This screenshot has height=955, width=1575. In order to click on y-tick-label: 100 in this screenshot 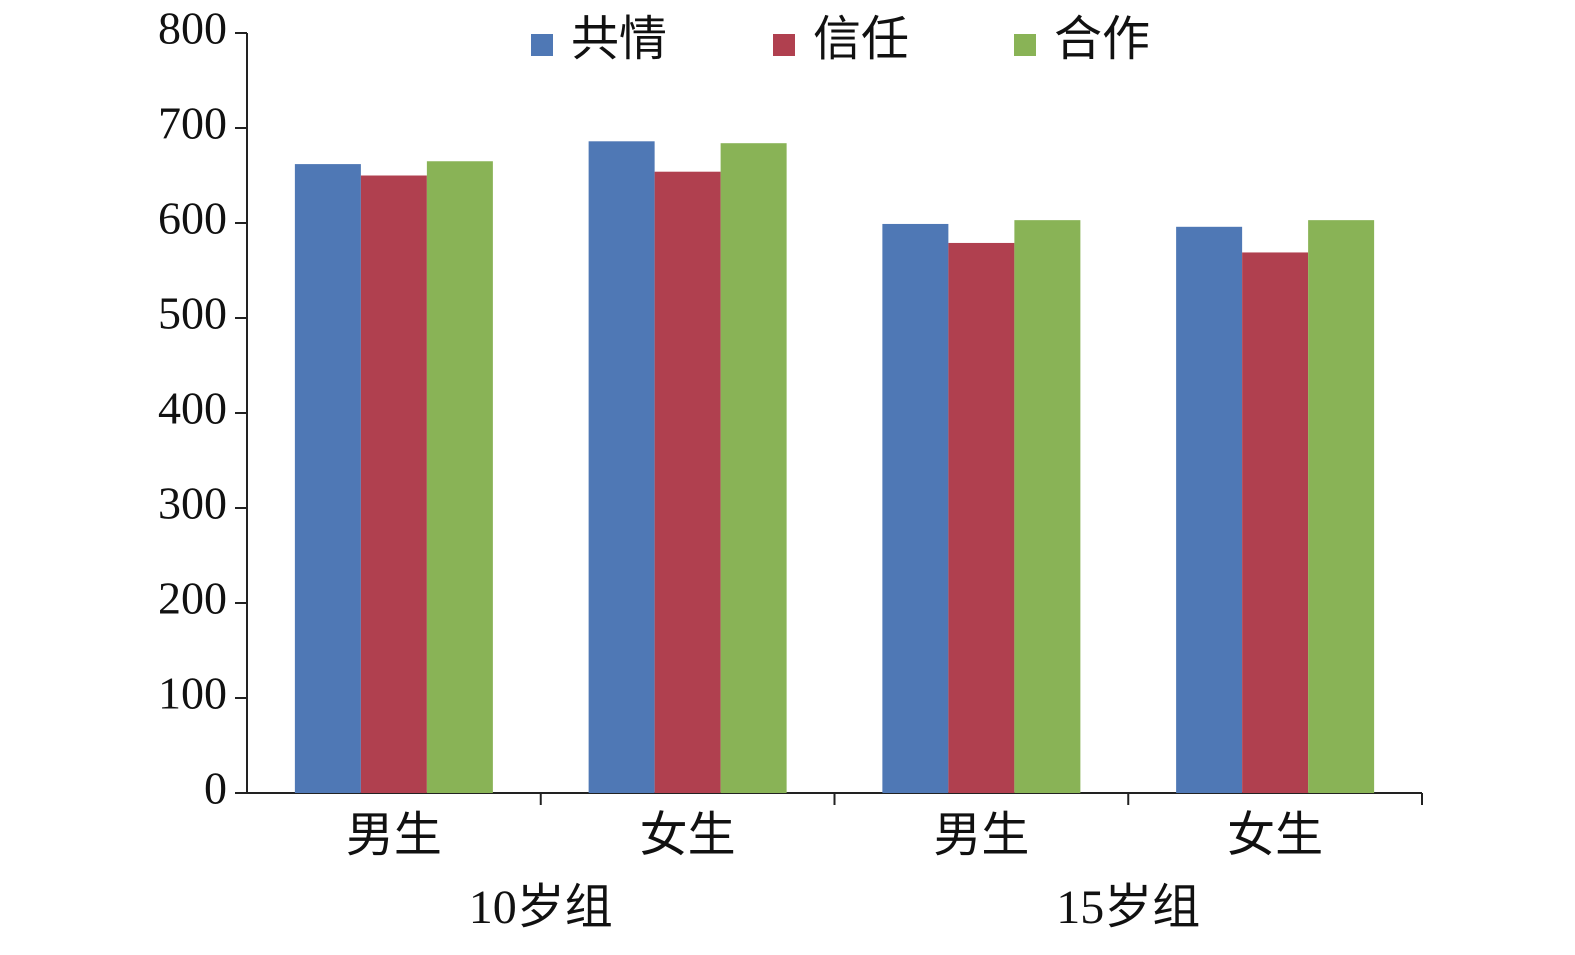, I will do `click(192, 693)`.